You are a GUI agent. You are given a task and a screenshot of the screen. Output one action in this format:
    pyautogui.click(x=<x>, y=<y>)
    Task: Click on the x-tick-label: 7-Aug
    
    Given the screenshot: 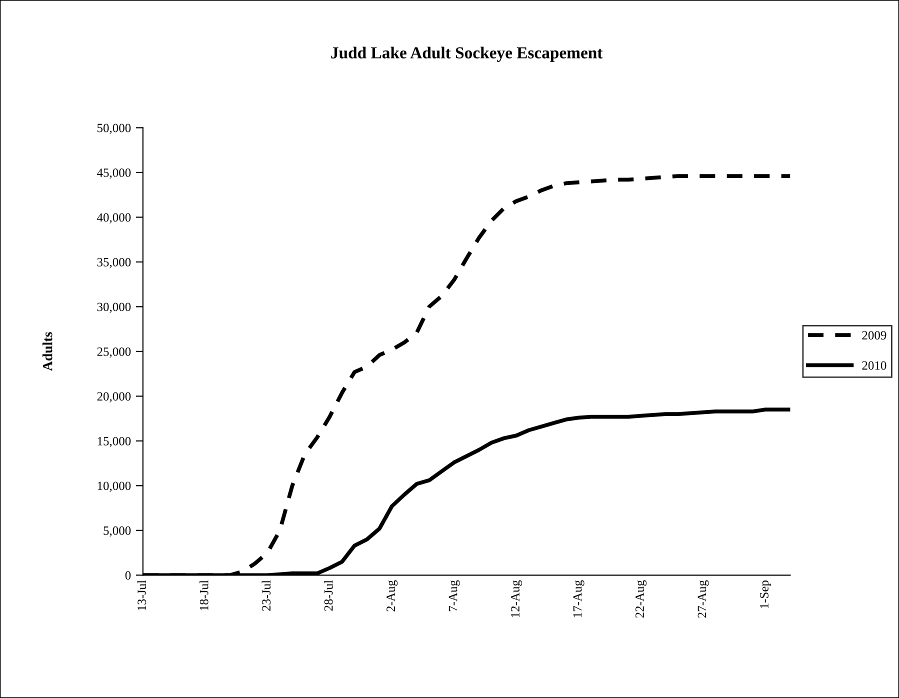 What is the action you would take?
    pyautogui.click(x=454, y=596)
    